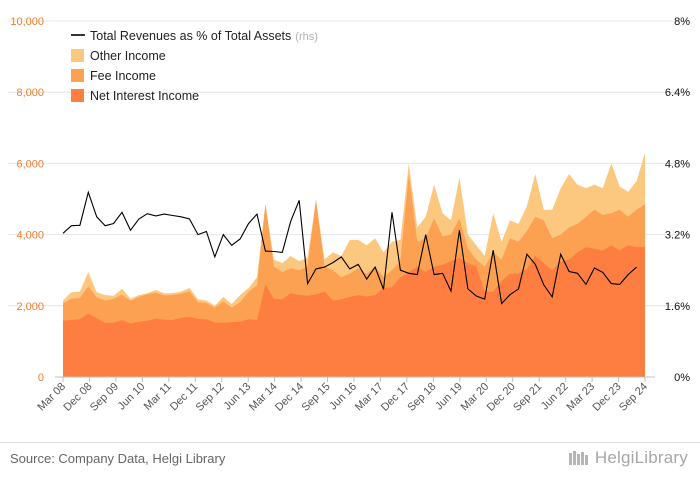  What do you see at coordinates (77, 397) in the screenshot?
I see `x-tick-label: Dec 08` at bounding box center [77, 397].